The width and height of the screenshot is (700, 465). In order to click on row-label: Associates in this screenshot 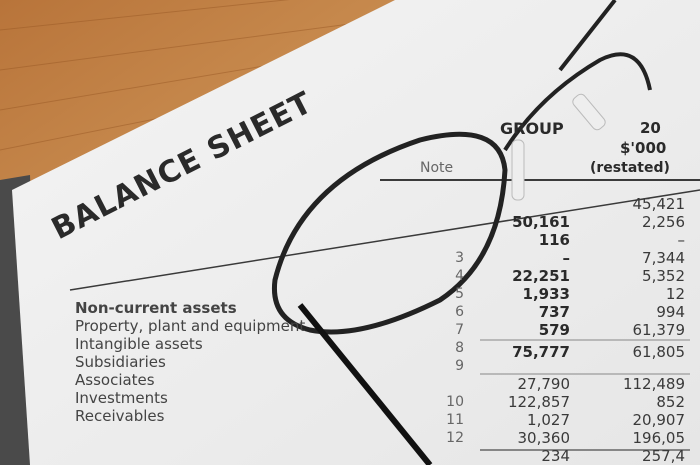, I will do `click(115, 380)`.